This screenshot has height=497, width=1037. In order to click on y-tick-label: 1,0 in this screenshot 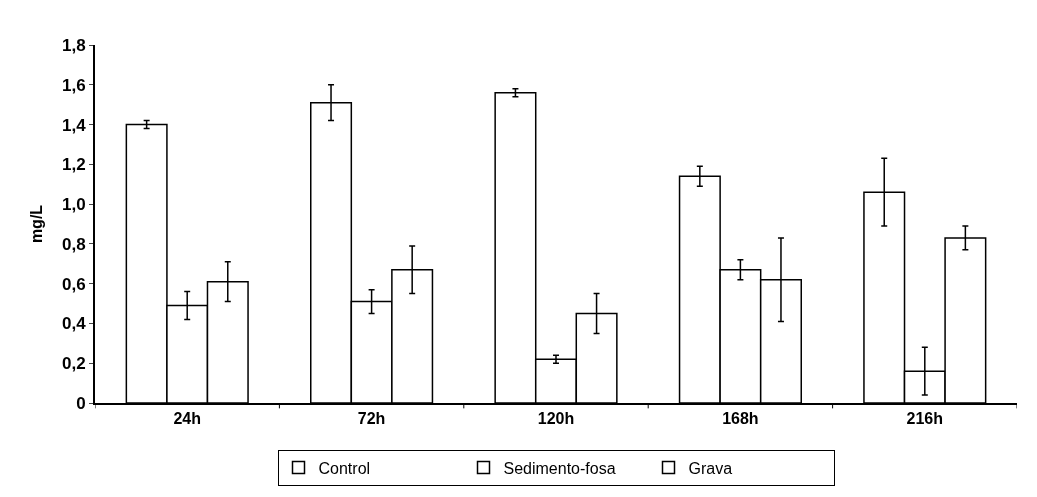, I will do `click(73, 205)`.